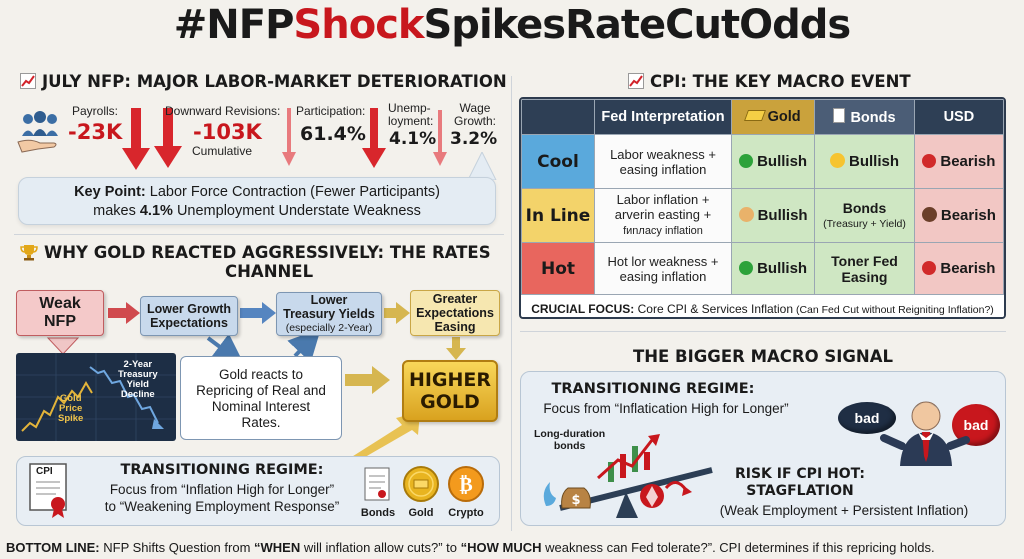  I want to click on bottom-q1: “WHEN, so click(277, 547).